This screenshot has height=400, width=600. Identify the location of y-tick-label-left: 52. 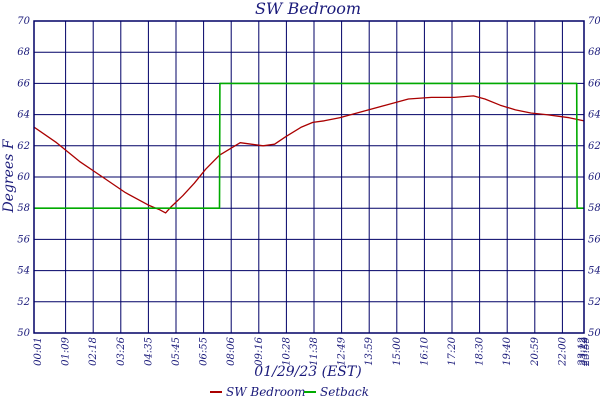
(23, 302).